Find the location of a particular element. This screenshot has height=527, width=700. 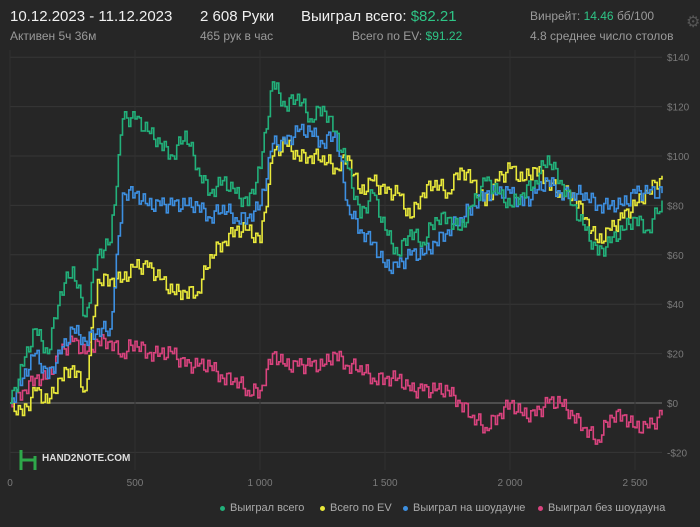

hands-count: 2 608 Руки is located at coordinates (237, 16).